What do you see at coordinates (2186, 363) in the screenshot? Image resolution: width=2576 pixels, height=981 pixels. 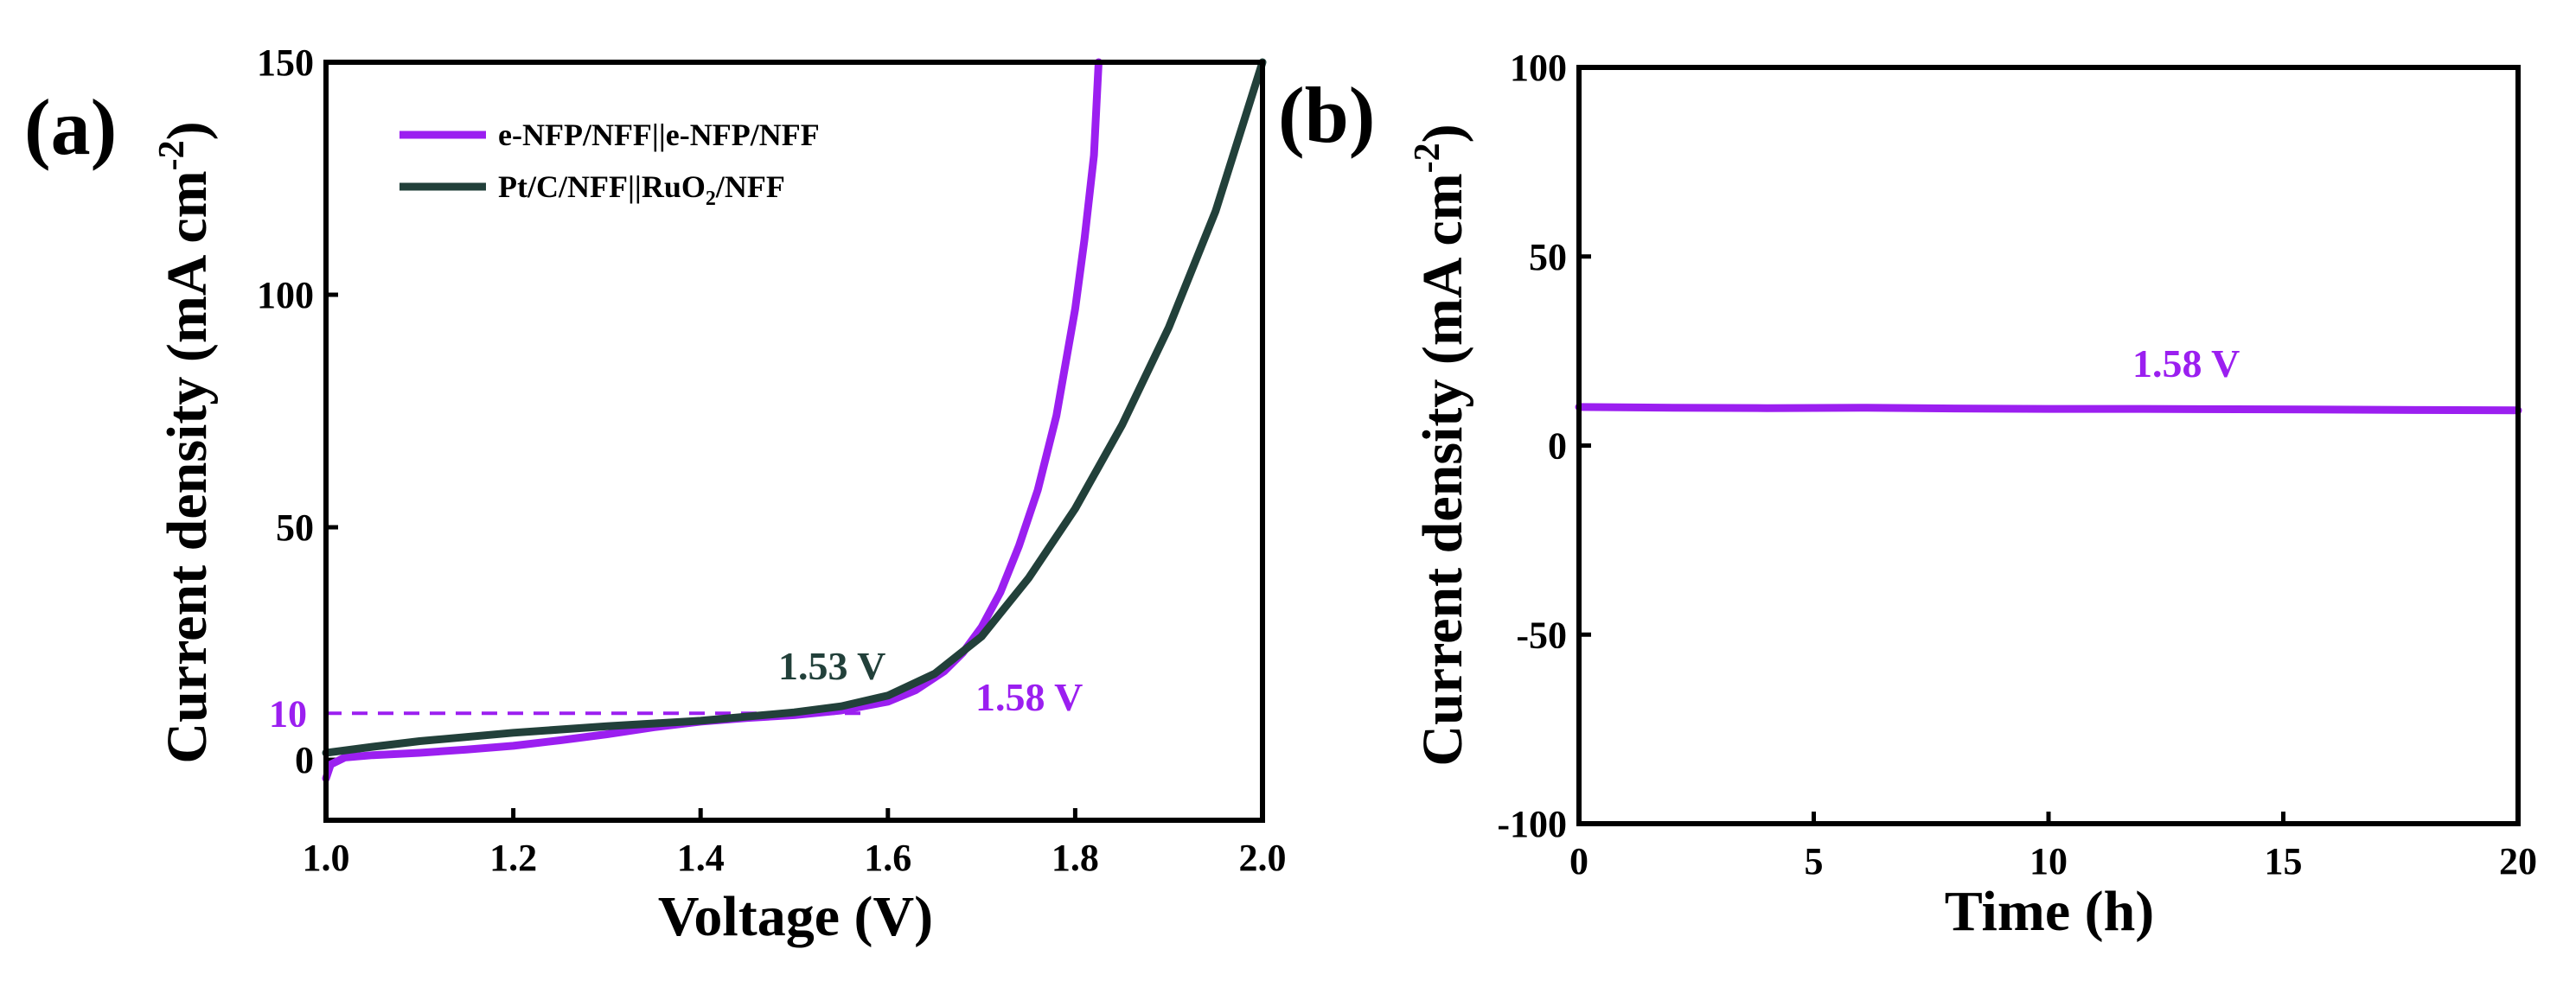 I see `panel-b-annotation-1-58v: 1.58 V` at bounding box center [2186, 363].